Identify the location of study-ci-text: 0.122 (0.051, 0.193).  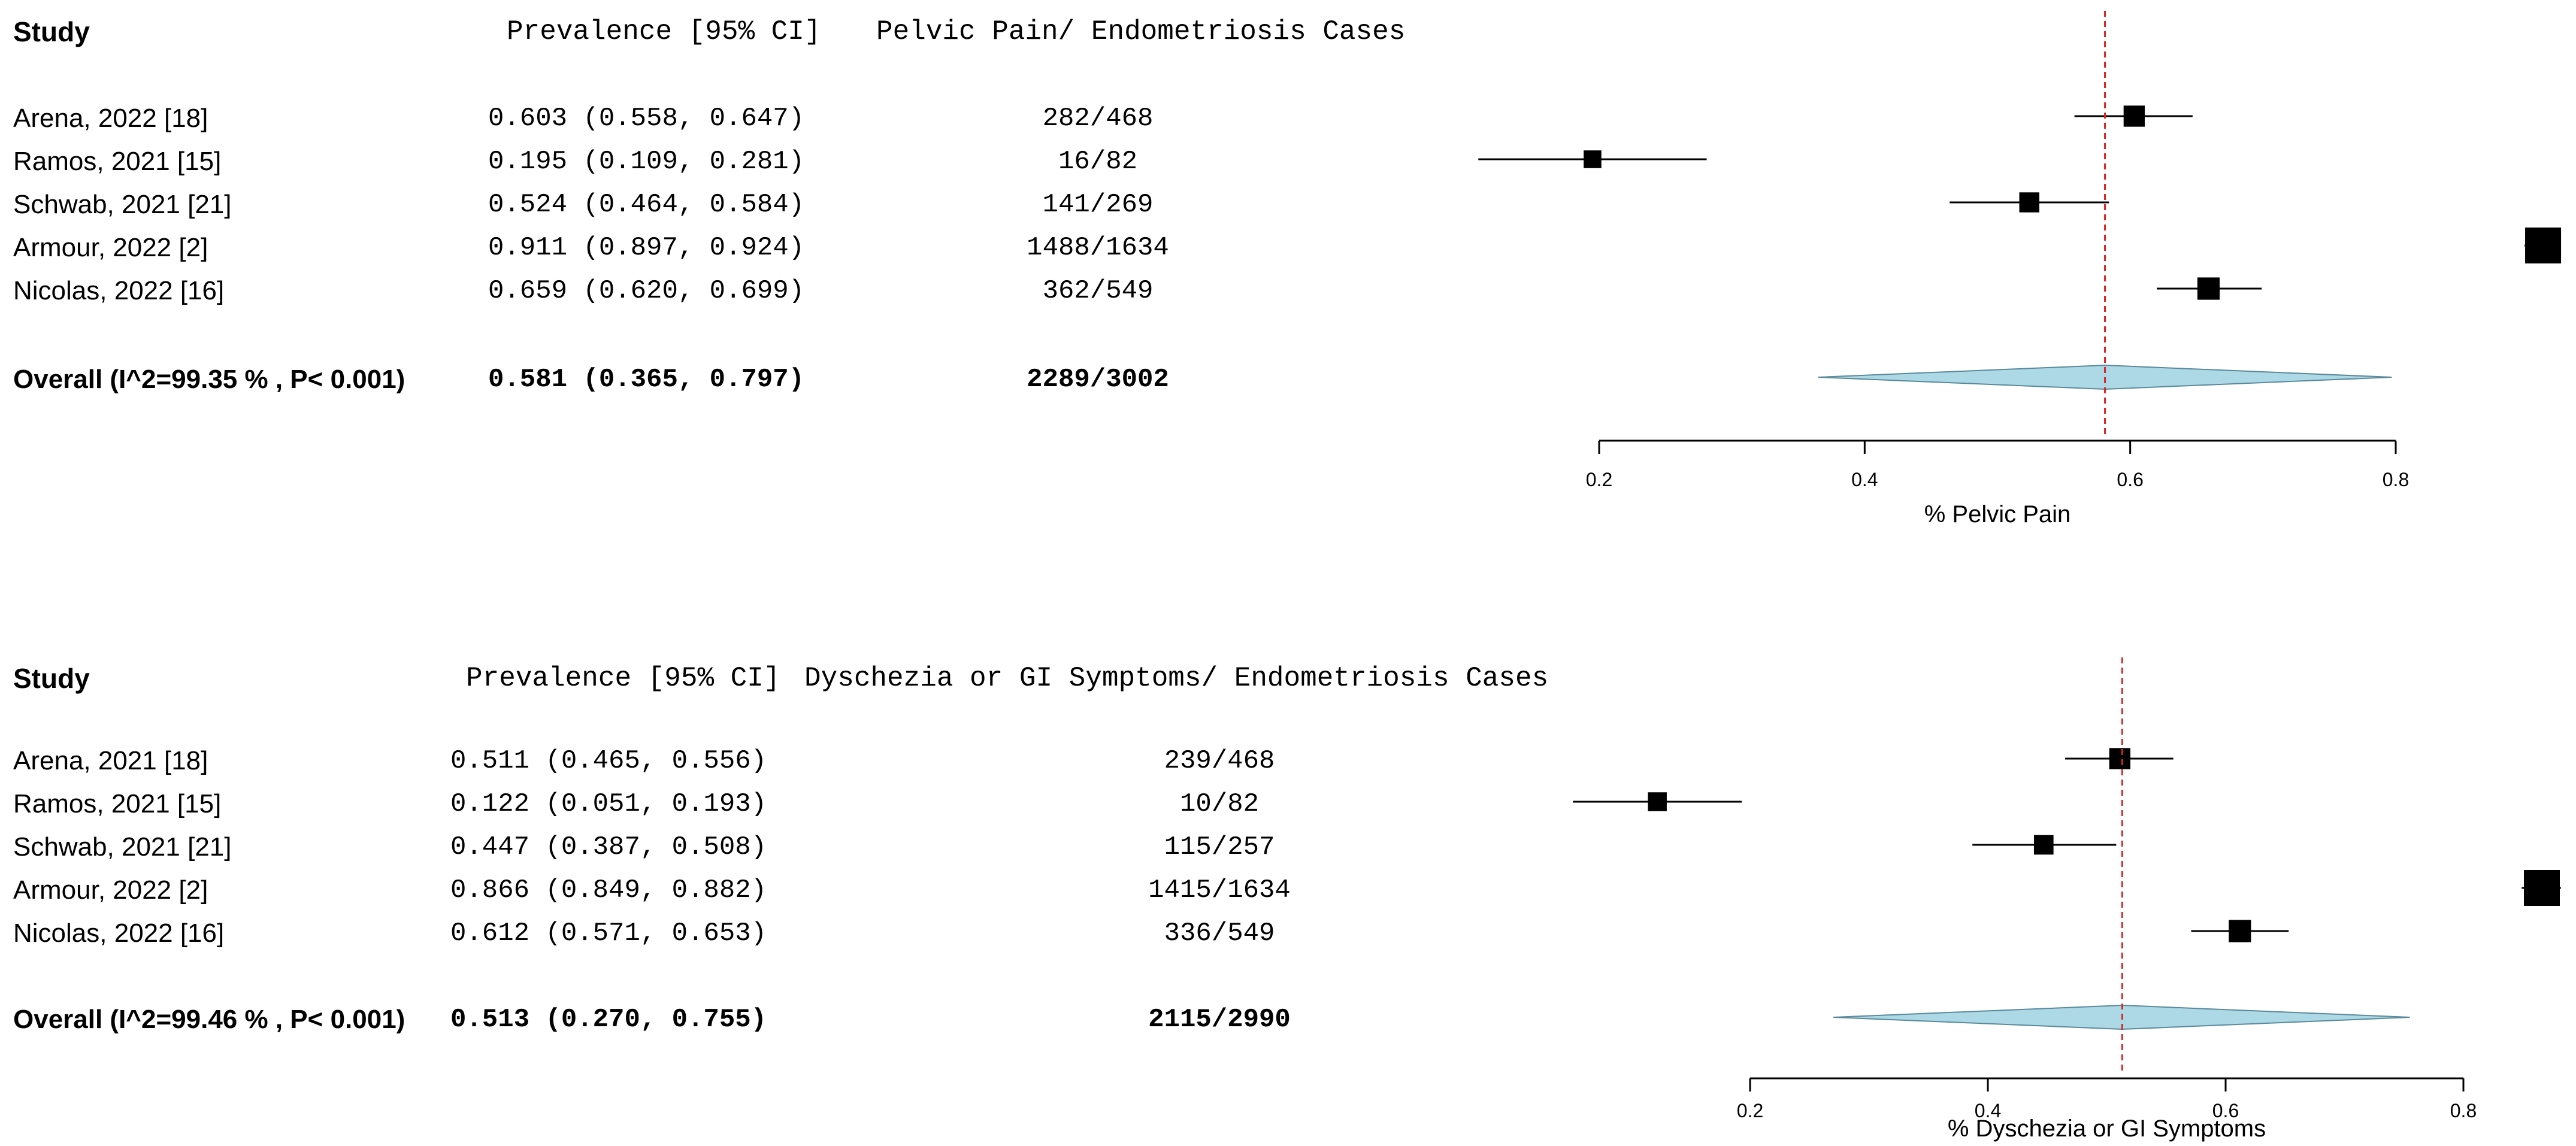
(608, 804).